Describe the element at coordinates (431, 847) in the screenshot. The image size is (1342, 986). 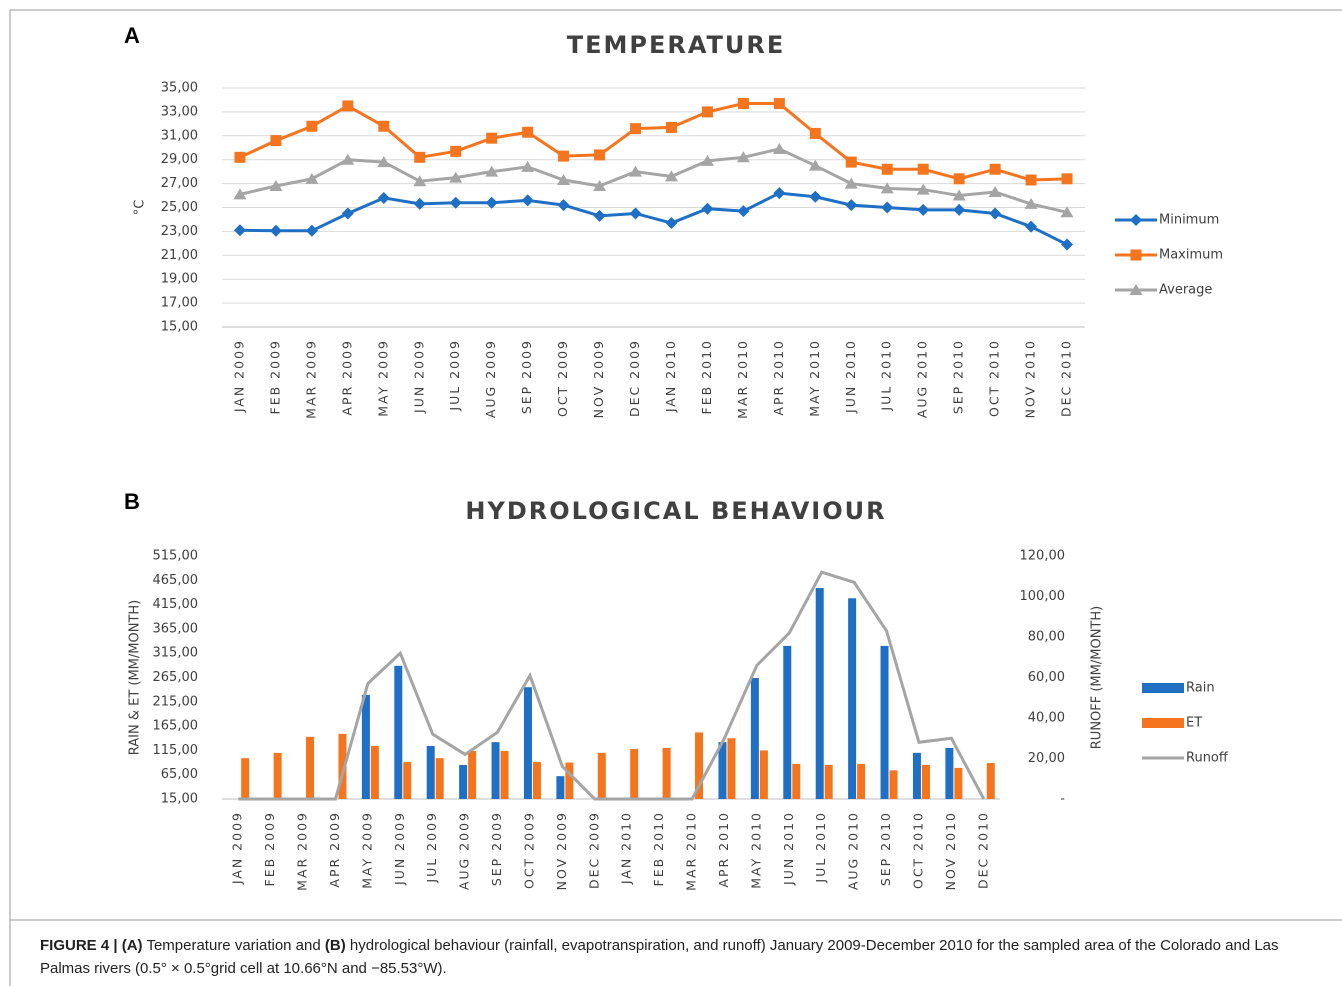
I see `x-tick-label: JUL 2009` at that location.